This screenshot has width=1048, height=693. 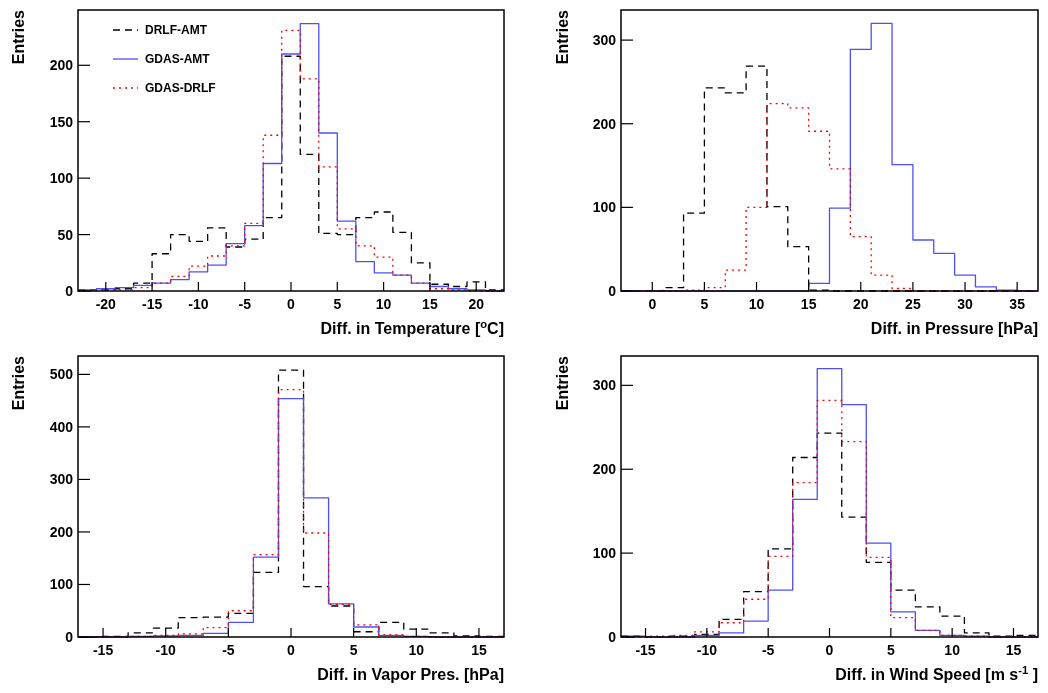 What do you see at coordinates (410, 674) in the screenshot?
I see `x-axis-title: Diff. in Vapor Pres. [hPa]` at bounding box center [410, 674].